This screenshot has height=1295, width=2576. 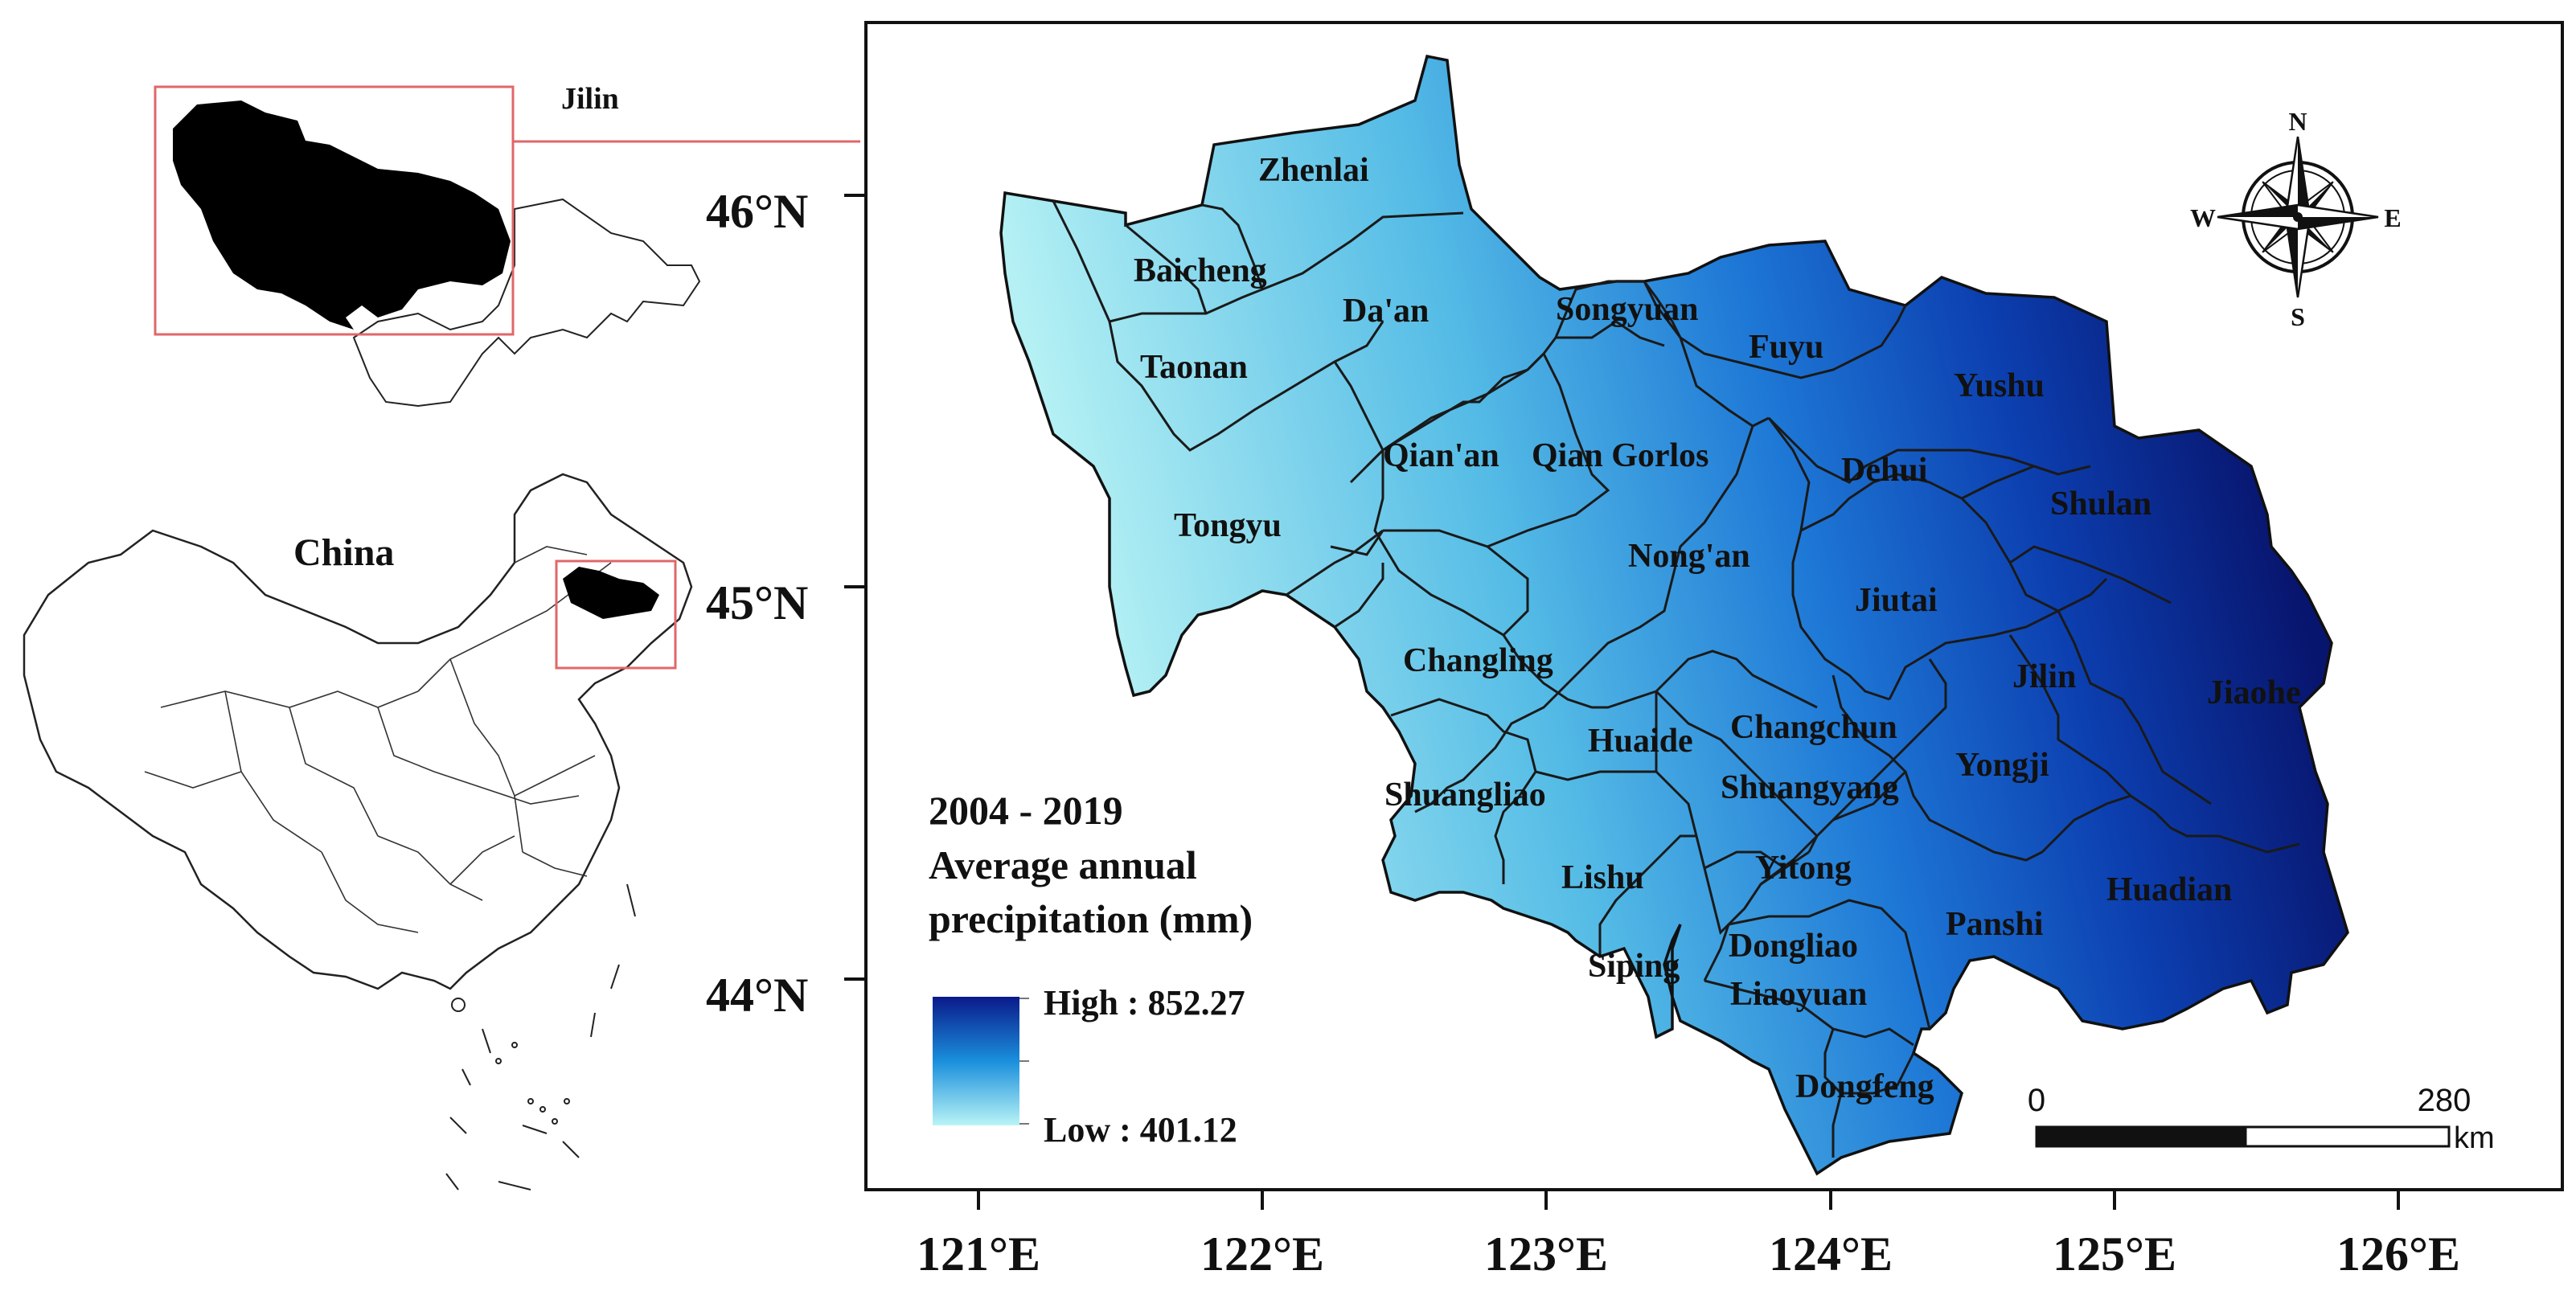 What do you see at coordinates (1091, 918) in the screenshot?
I see `legend-title-line3: precipitation (mm)` at bounding box center [1091, 918].